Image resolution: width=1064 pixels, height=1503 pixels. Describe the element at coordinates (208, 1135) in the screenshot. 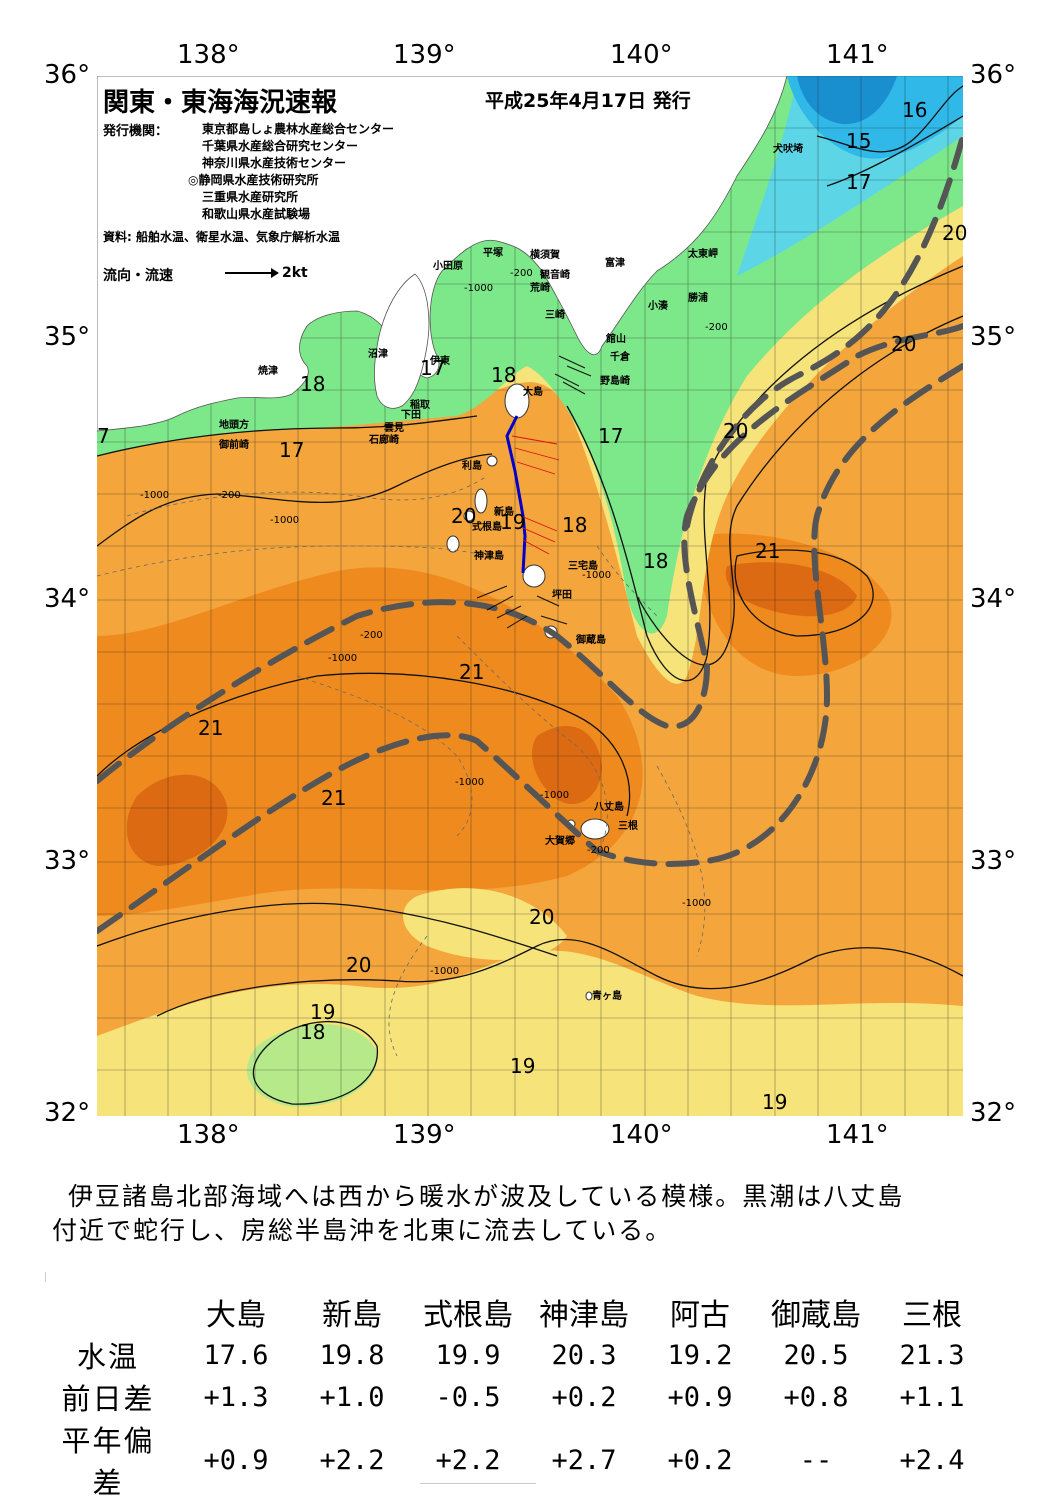

I see `lon-label-bottom-138: 138°` at that location.